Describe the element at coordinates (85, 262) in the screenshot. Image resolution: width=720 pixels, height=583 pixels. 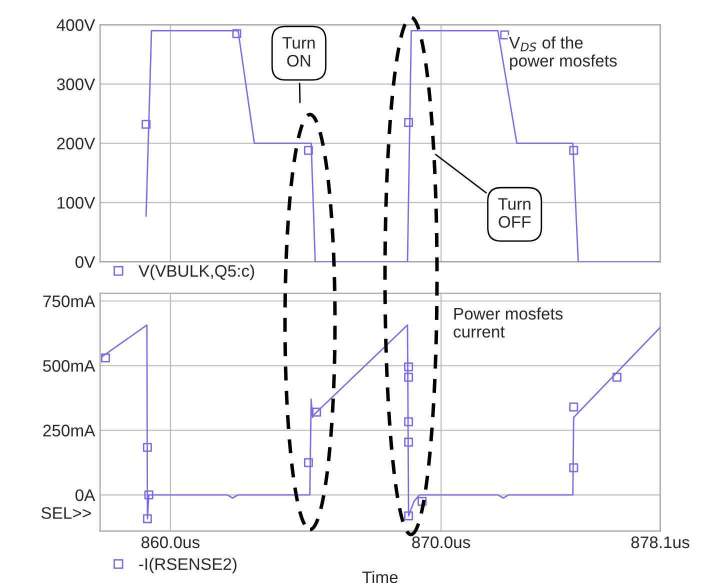
I see `y-tick-label: 0V` at that location.